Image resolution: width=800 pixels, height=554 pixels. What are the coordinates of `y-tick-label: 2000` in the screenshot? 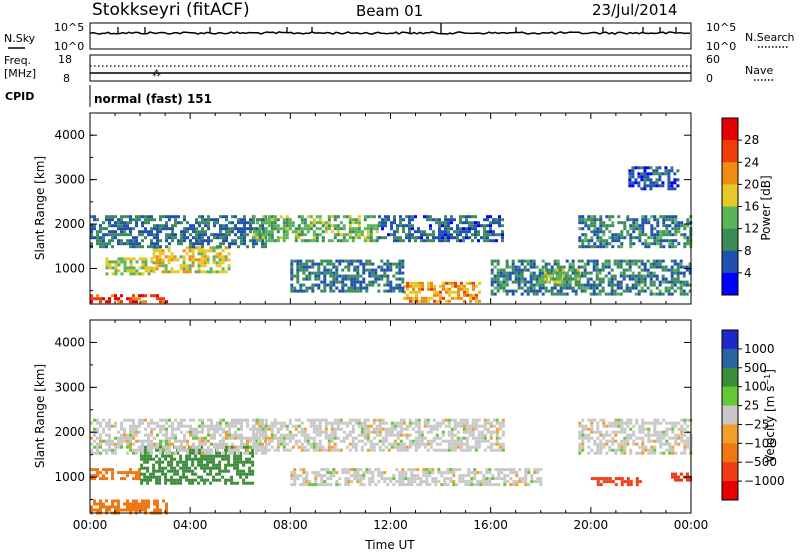 It's located at (69, 224).